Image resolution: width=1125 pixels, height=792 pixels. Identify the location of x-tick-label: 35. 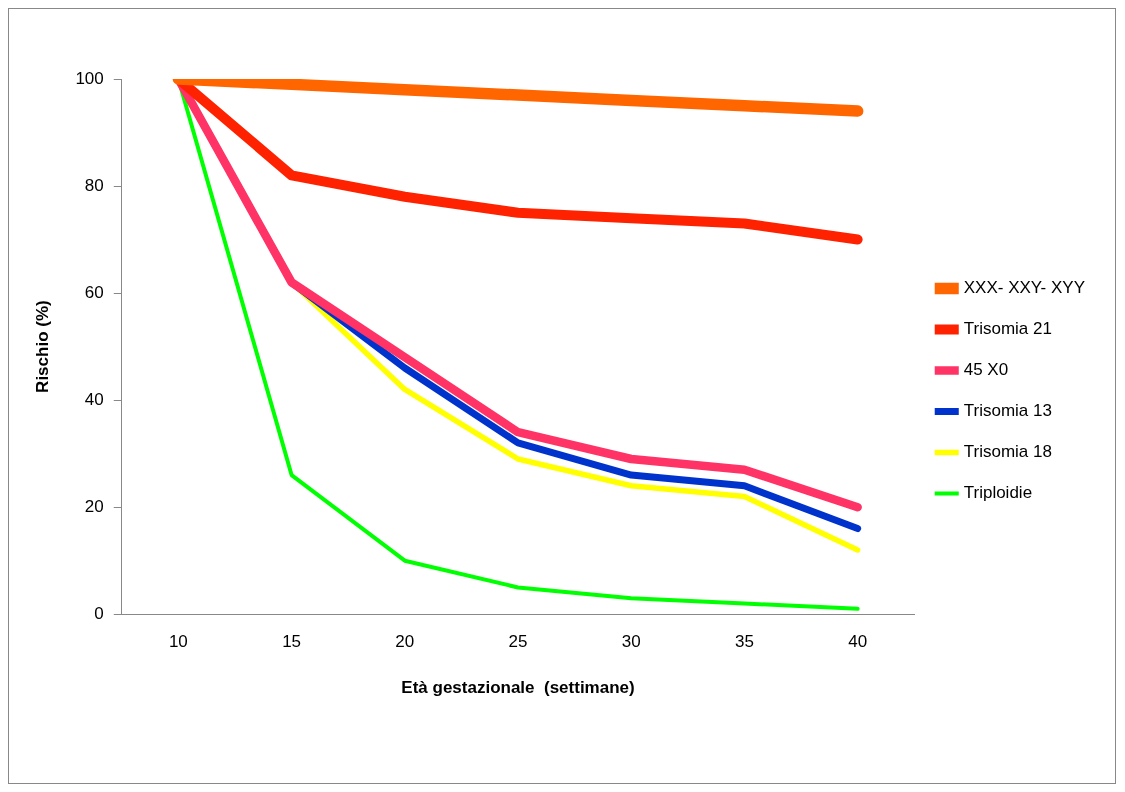
(744, 642).